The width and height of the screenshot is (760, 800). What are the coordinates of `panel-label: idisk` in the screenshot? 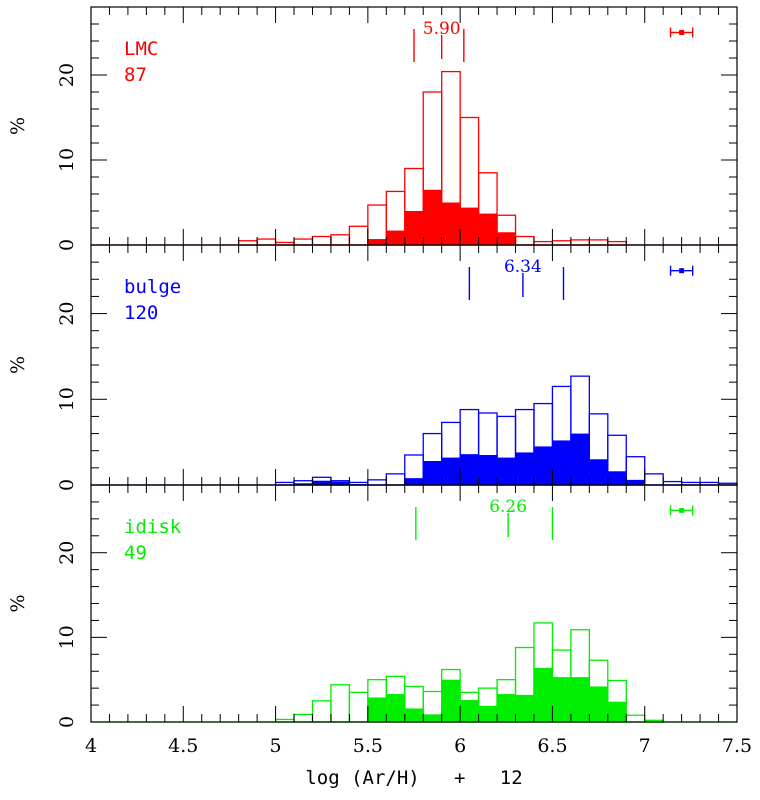 It's located at (153, 527).